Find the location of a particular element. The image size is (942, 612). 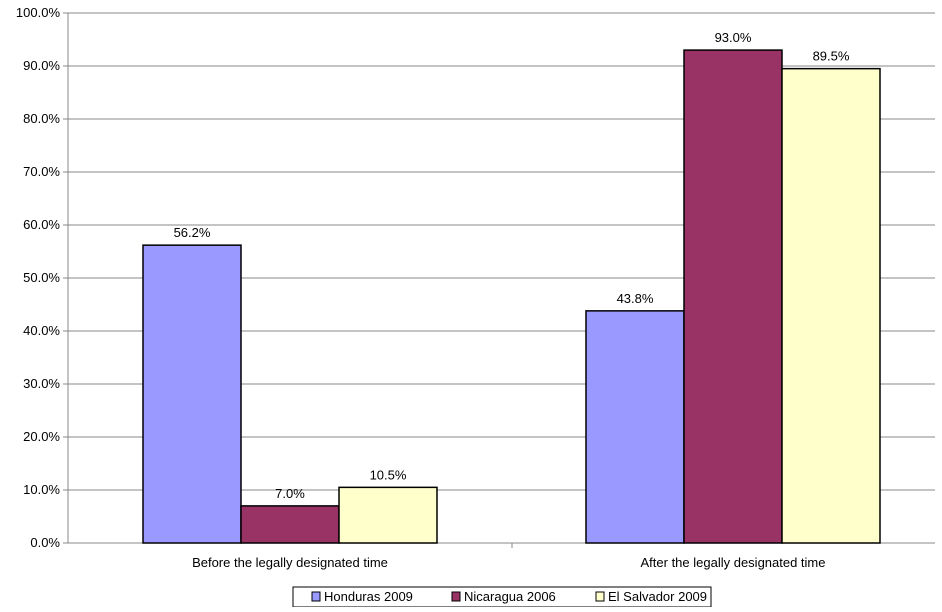

data-label: 43.8% is located at coordinates (635, 298).